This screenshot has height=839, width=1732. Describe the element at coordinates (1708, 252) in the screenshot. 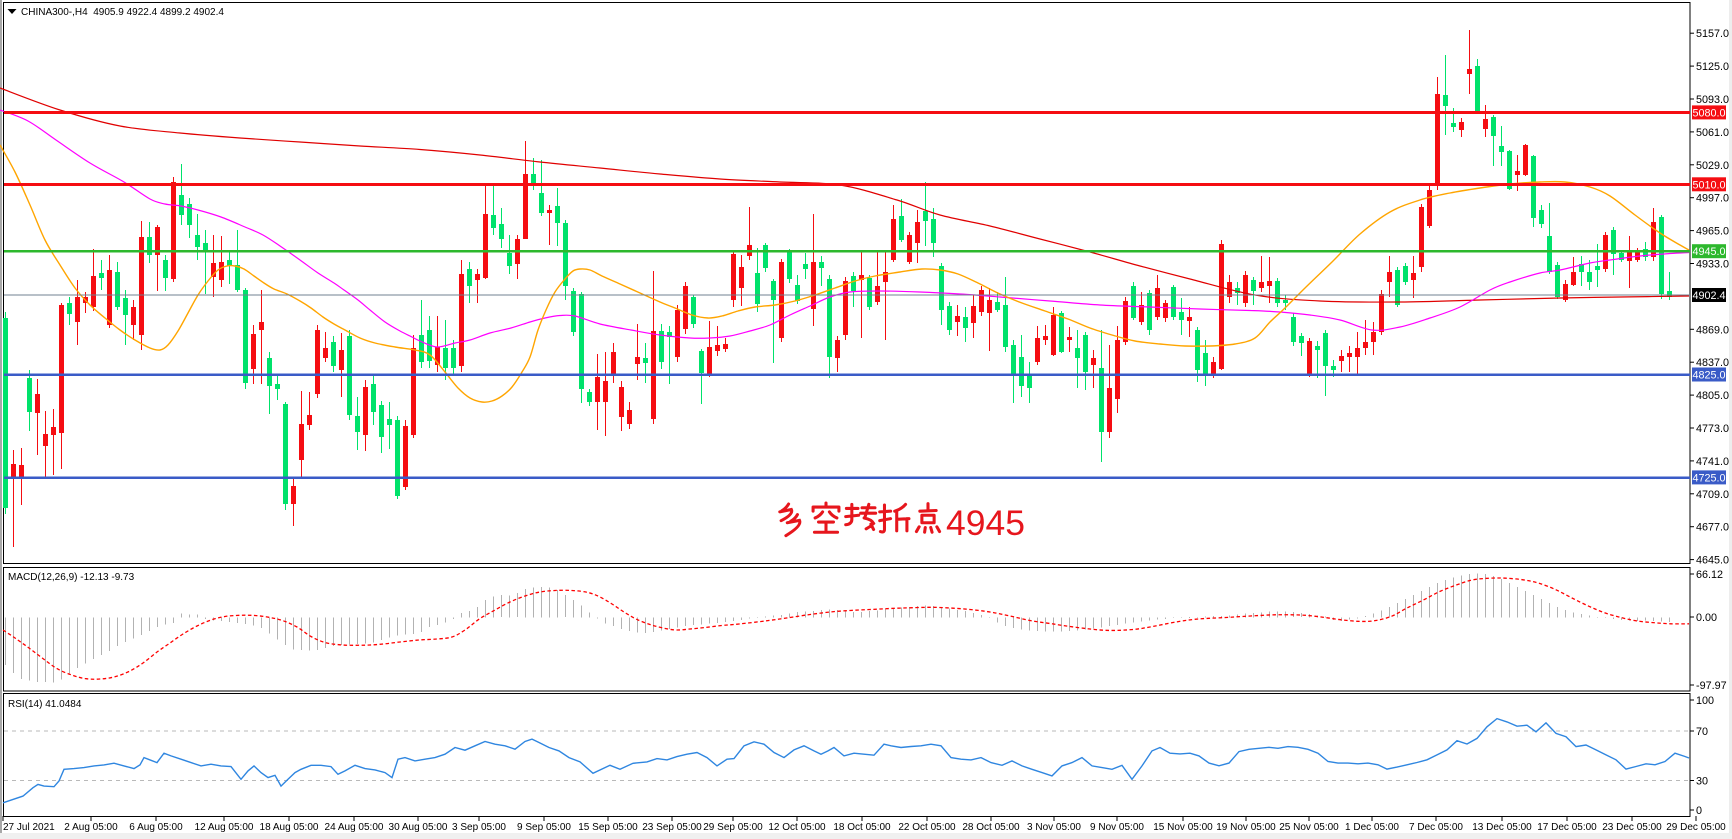

I see `svg-text: 4945.0` at that location.